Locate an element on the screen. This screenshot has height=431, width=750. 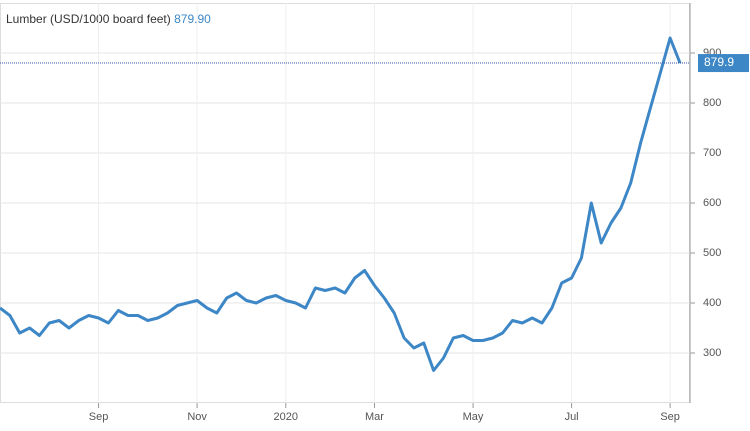
x-tick-label: Nov is located at coordinates (197, 417).